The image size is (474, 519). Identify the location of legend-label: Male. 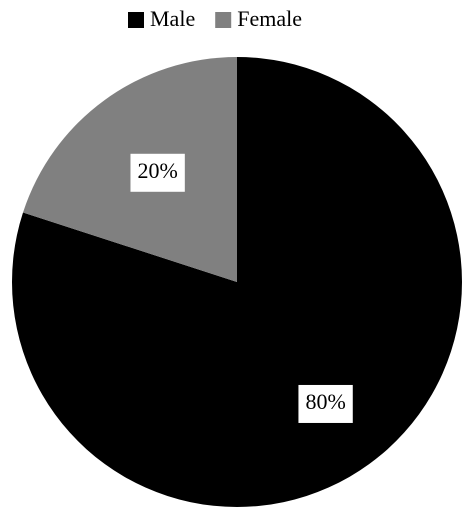
(172, 18).